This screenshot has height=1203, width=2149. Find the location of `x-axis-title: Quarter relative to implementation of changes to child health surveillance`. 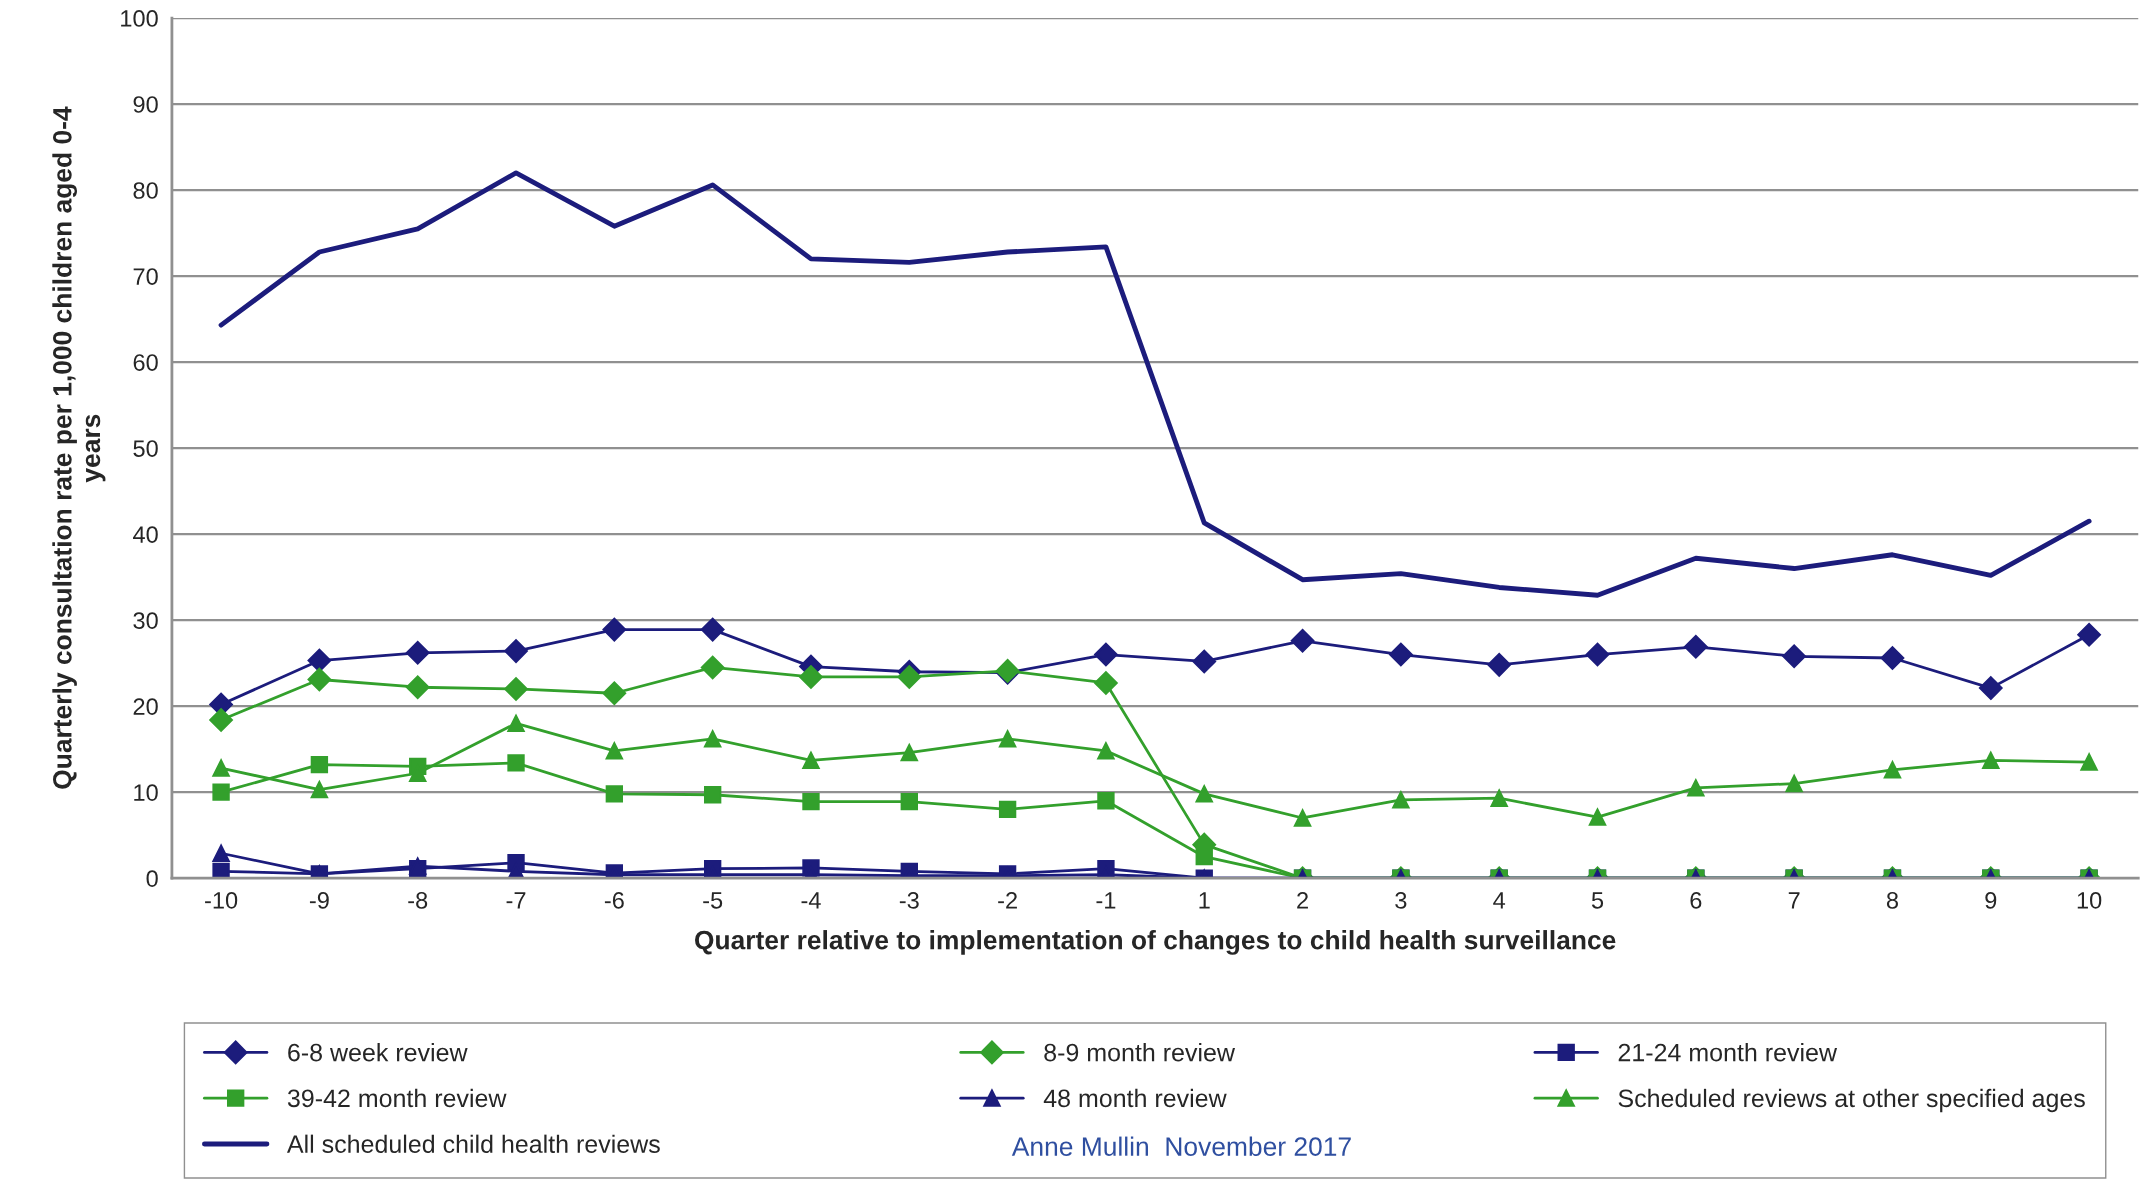

x-axis-title: Quarter relative to implementation of changes to child health surveillance is located at coordinates (1155, 942).